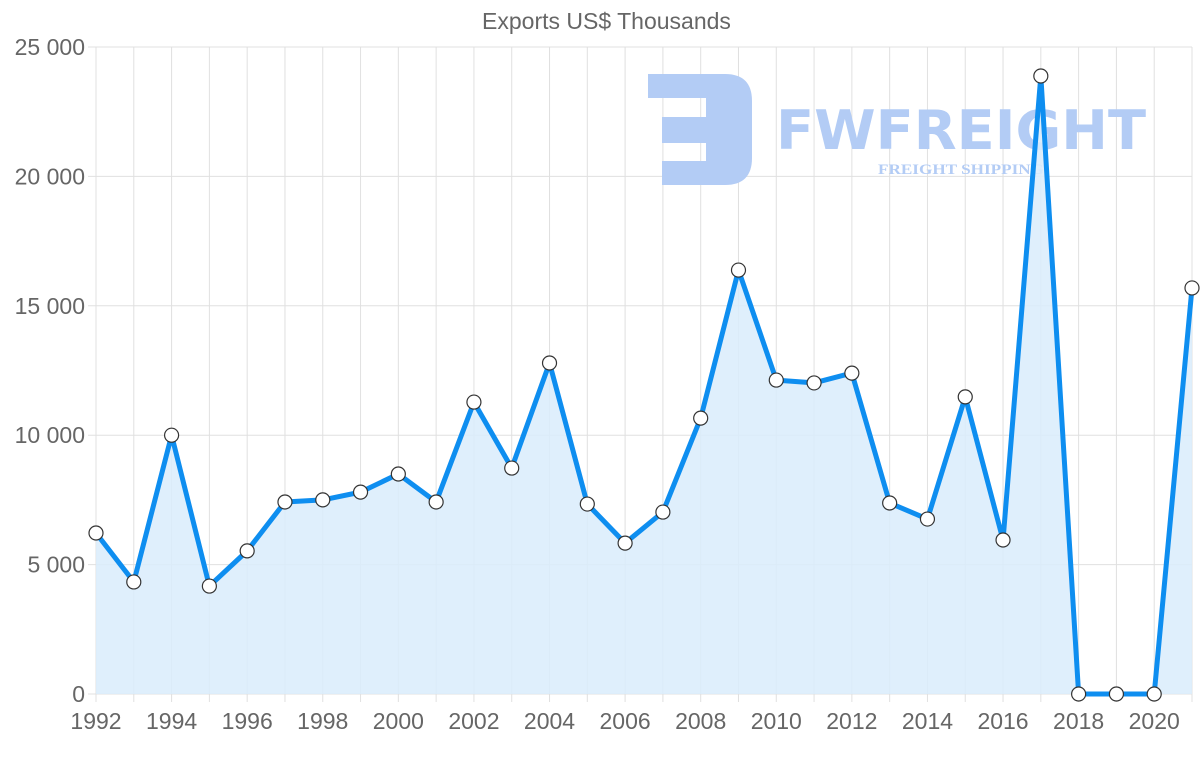  I want to click on x-tick-label: 2012, so click(851, 721).